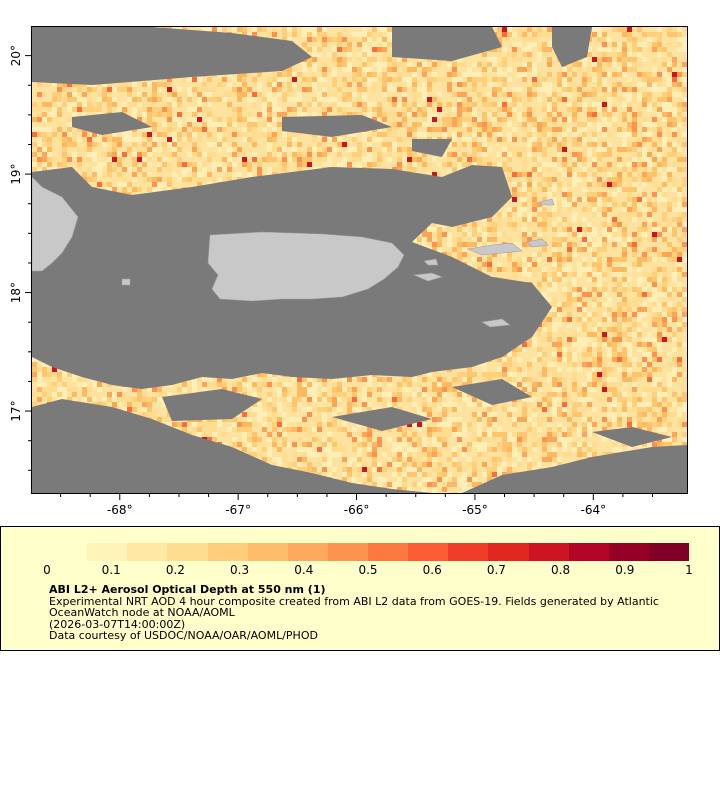 The width and height of the screenshot is (720, 800). I want to click on legend-description-line2: OceanWatch node at NOAA/AOML, so click(142, 612).